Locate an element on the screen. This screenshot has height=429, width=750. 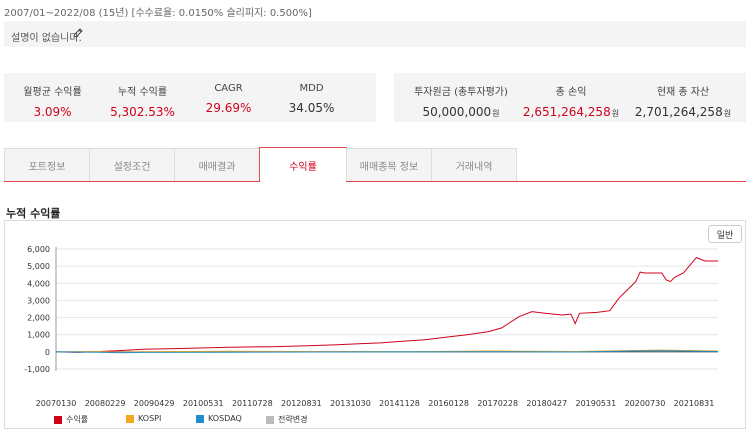
y-tick-label: 1,000 is located at coordinates (38, 335).